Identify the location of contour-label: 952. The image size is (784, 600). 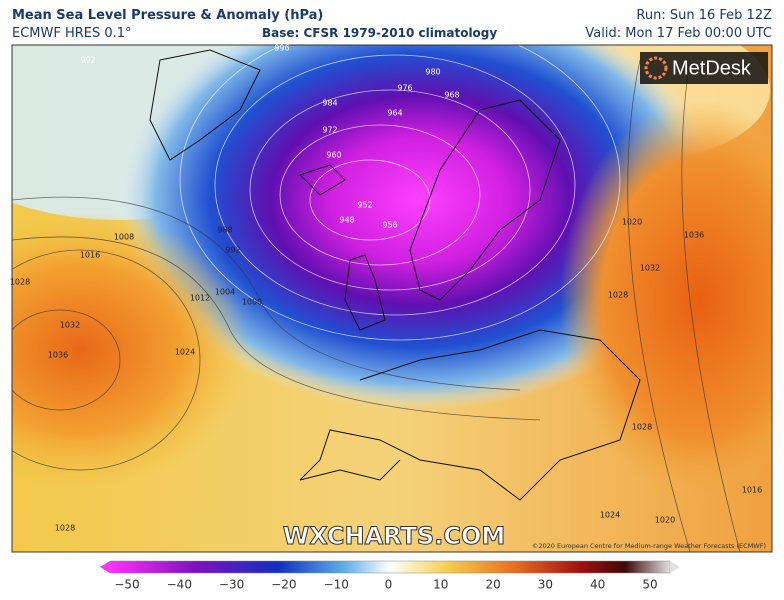
(364, 205).